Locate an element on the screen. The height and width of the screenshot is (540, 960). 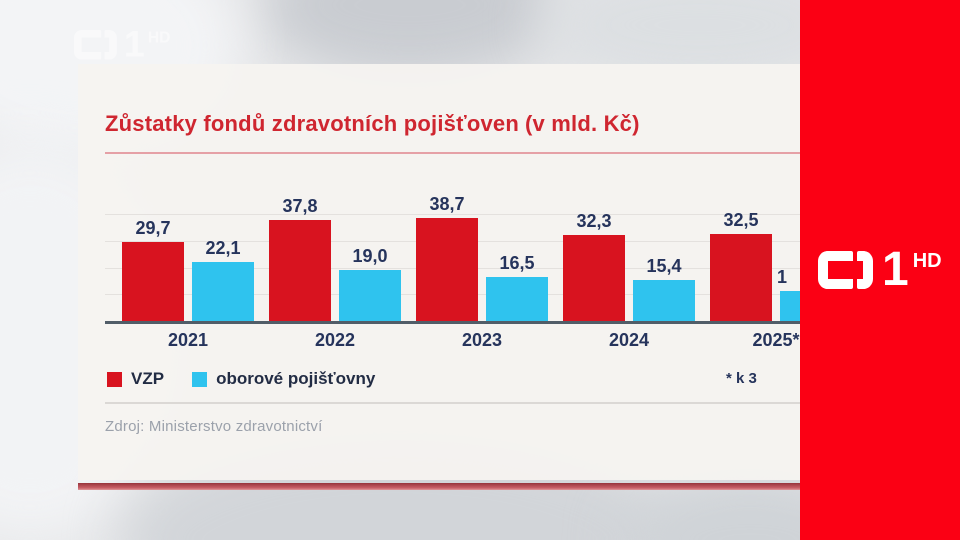
chart-title-unit: (v mld. Kč) is located at coordinates (582, 123).